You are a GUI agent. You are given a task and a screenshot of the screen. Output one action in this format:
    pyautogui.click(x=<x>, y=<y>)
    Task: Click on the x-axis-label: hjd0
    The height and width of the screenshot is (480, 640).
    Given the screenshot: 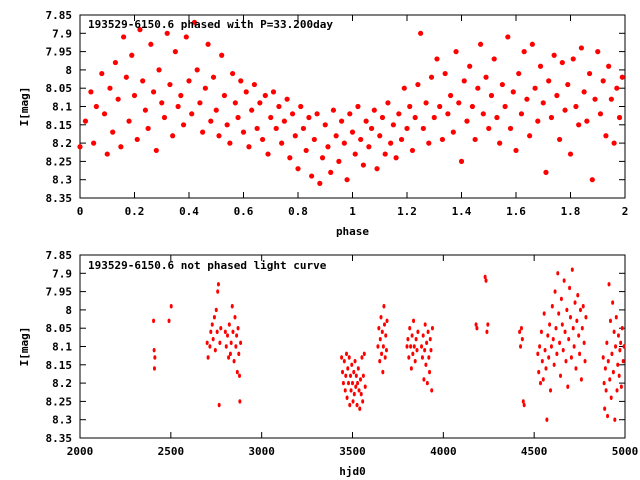 What is the action you would take?
    pyautogui.click(x=352, y=471)
    